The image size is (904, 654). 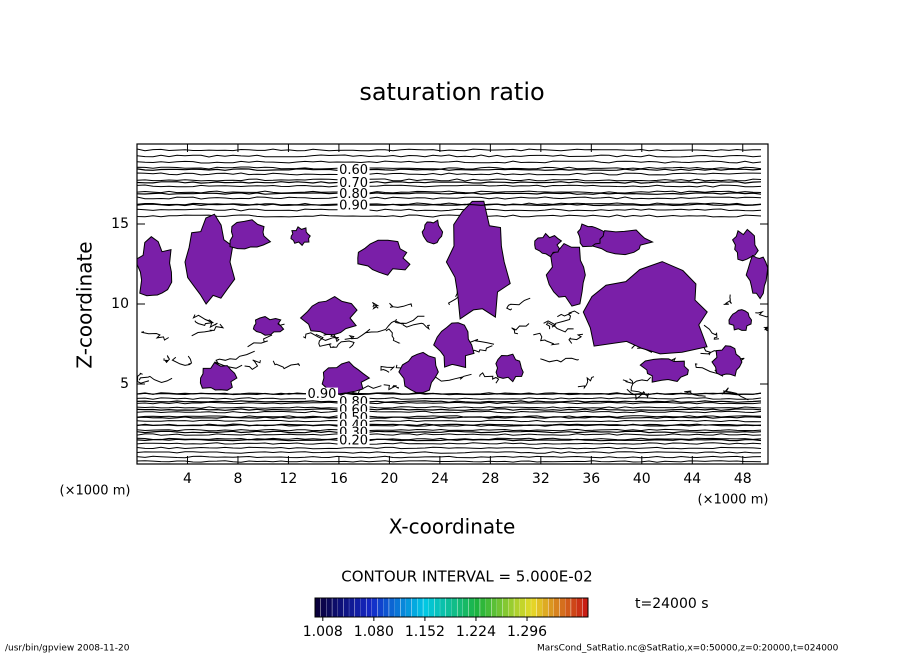 What do you see at coordinates (120, 304) in the screenshot?
I see `y-tick-label: 10` at bounding box center [120, 304].